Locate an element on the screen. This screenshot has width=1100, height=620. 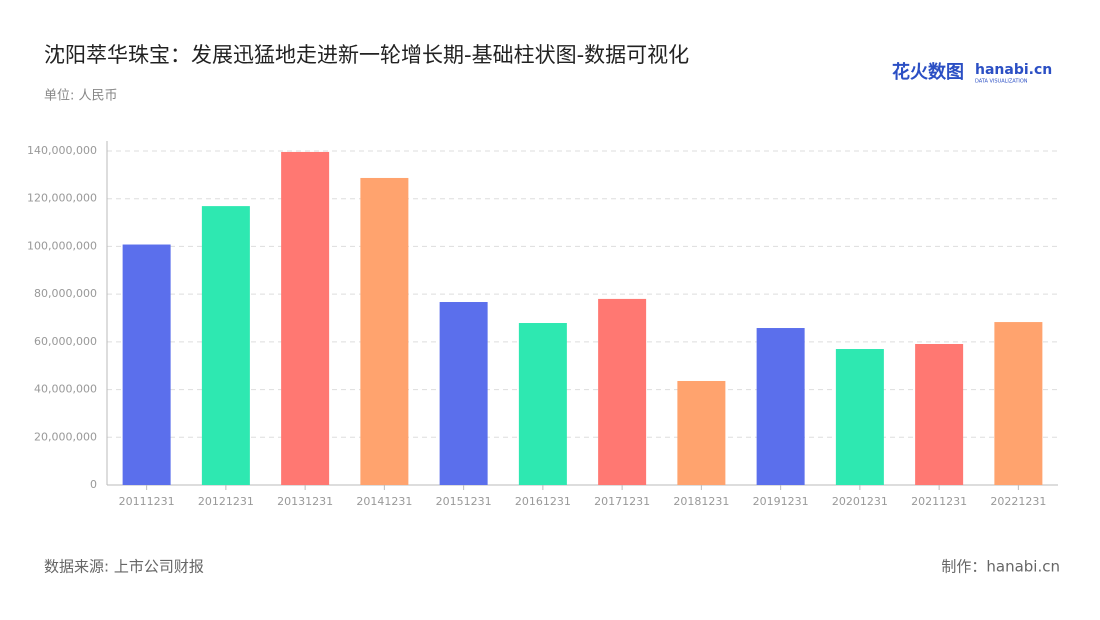
y-tick-label: 0 is located at coordinates (93, 484).